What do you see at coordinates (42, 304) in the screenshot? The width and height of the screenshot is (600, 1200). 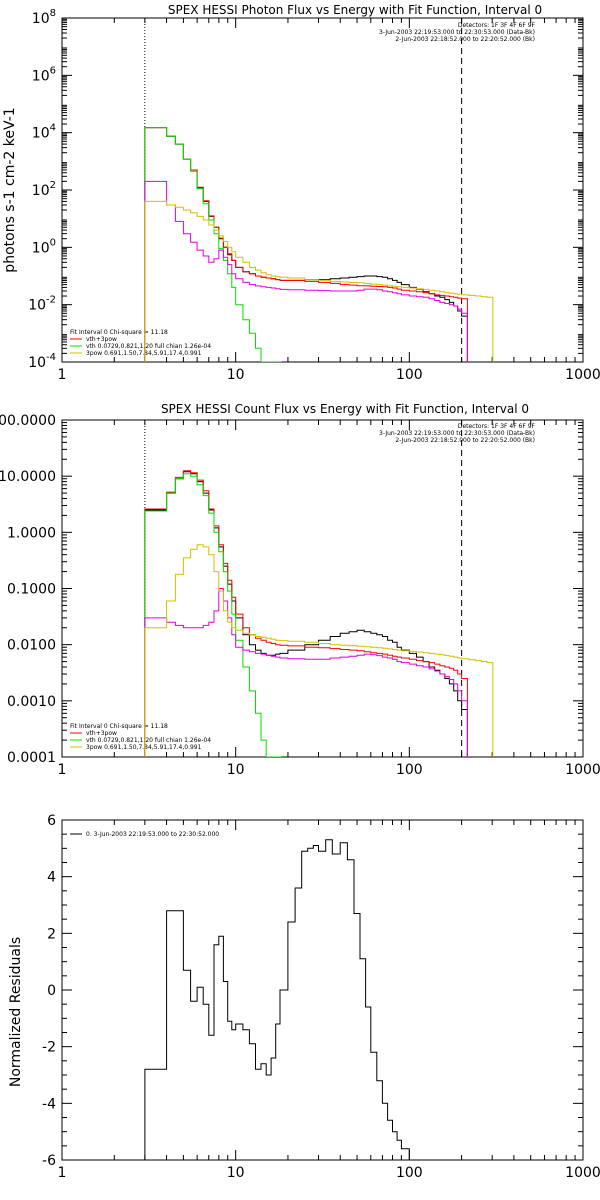 I see `y-tick-label: 10⁻²` at bounding box center [42, 304].